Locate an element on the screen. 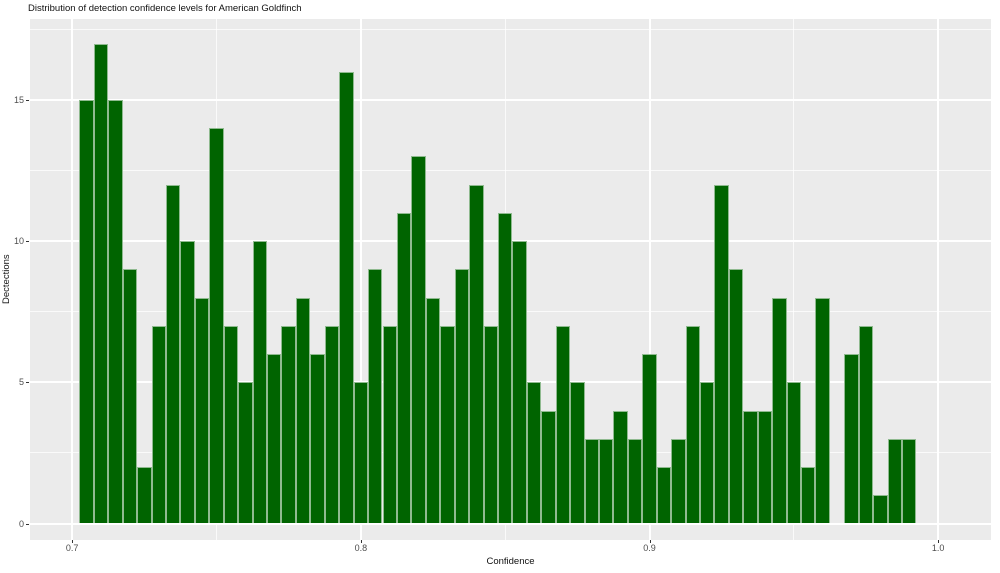  x-minor-gridline is located at coordinates (794, 279).